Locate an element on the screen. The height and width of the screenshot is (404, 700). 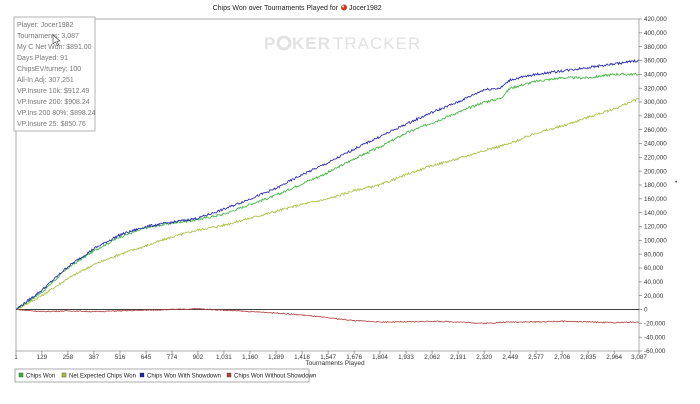
x-tick-label: 774 is located at coordinates (172, 357).